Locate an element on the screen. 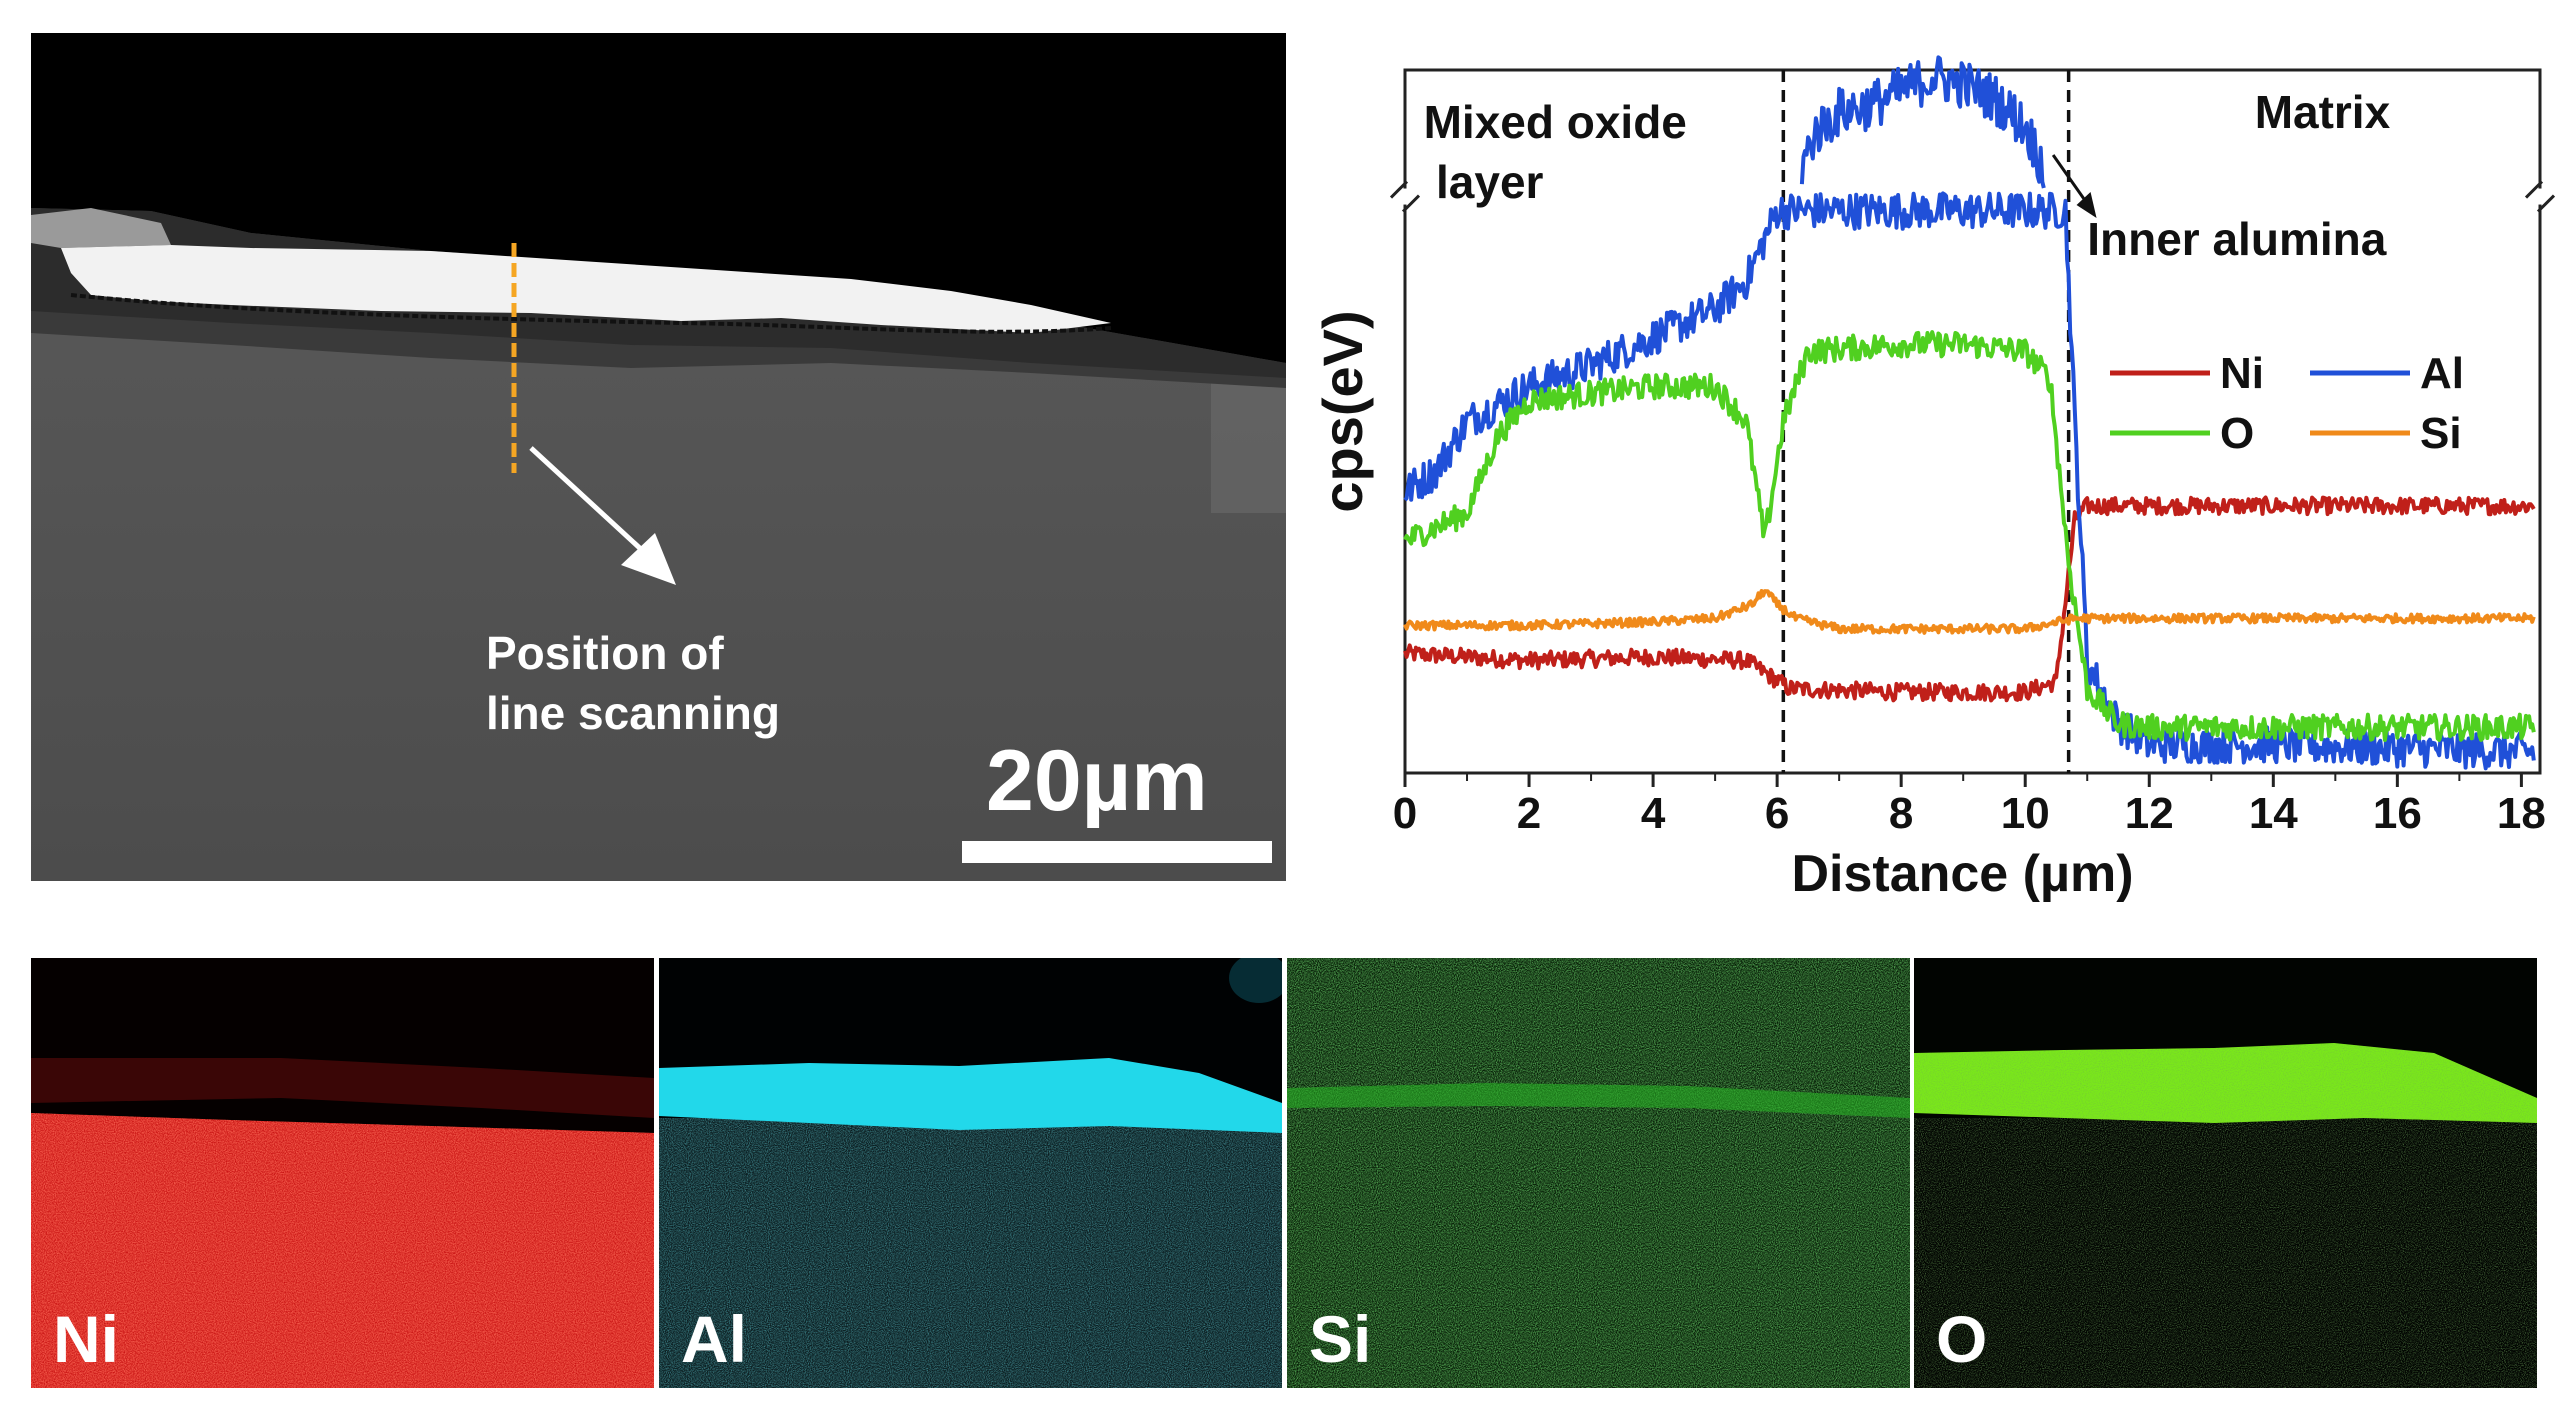 The width and height of the screenshot is (2558, 1408). legend-label-o: O is located at coordinates (2237, 433).